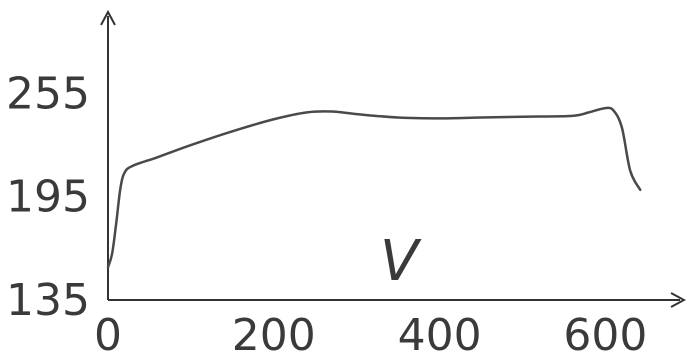 The image size is (686, 357). I want to click on y-axis-arrow, so click(108, 17).